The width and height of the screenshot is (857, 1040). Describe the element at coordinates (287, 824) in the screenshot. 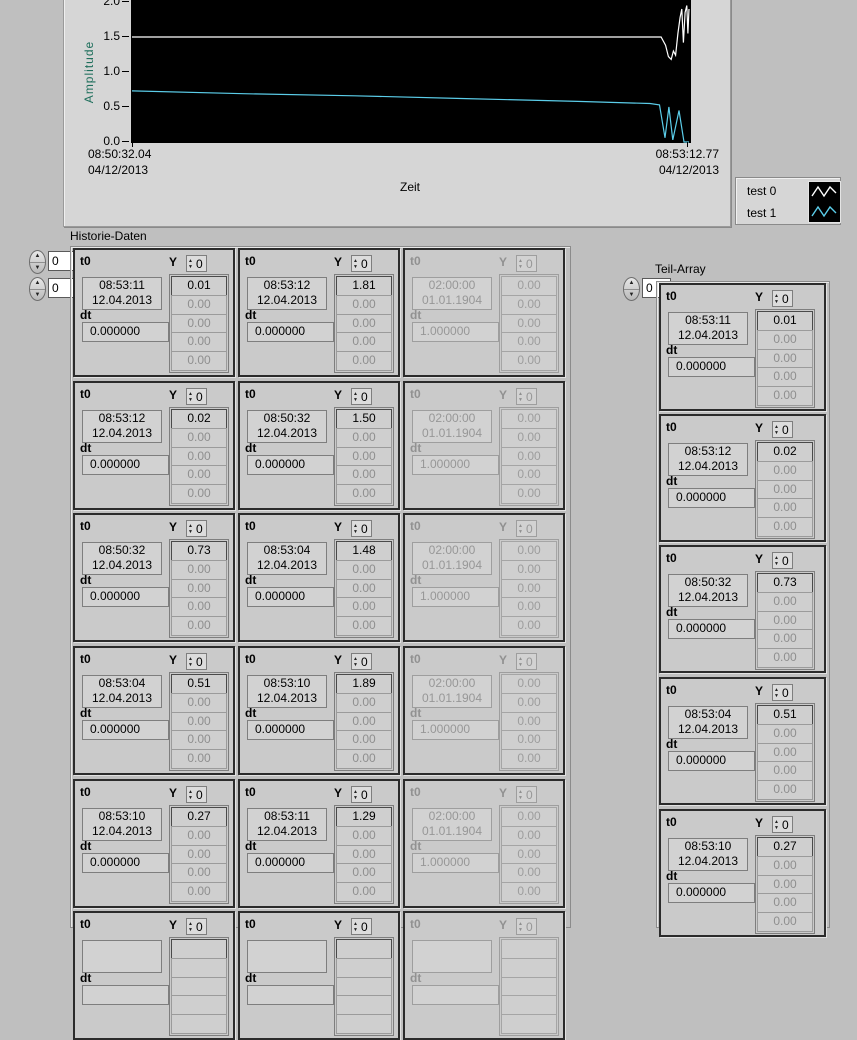

I see `t0-value: 08:53:11 12.04.2013` at that location.